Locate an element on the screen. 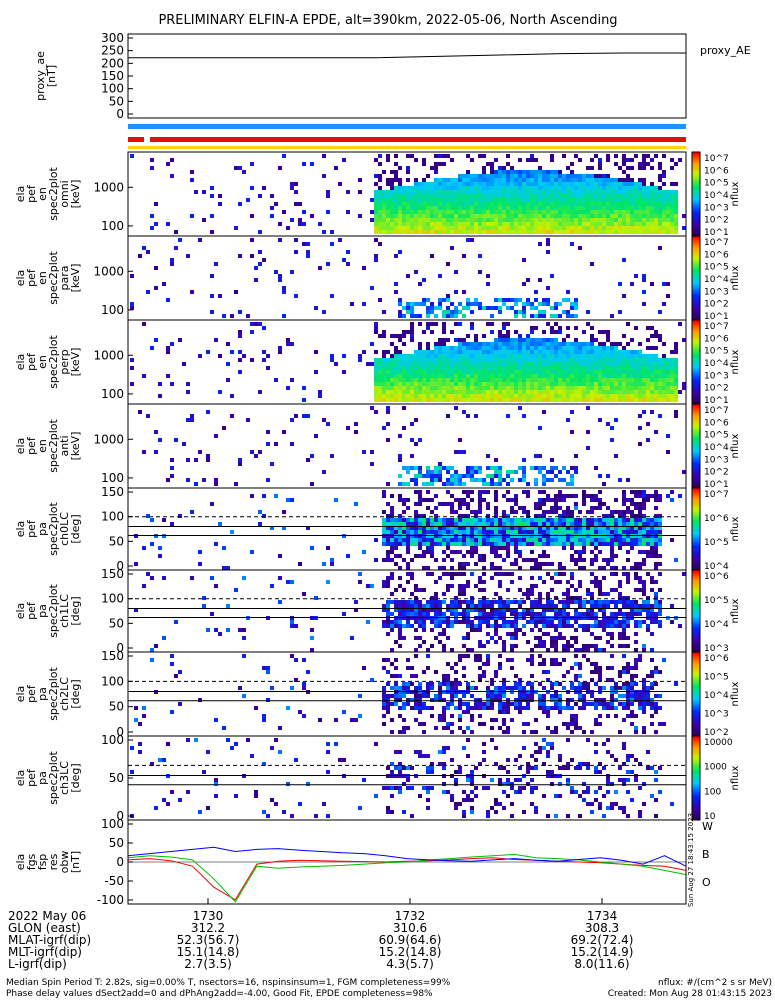 Image resolution: width=775 pixels, height=1000 pixels. panel-en_perp-colorbar-seg is located at coordinates (696, 344).